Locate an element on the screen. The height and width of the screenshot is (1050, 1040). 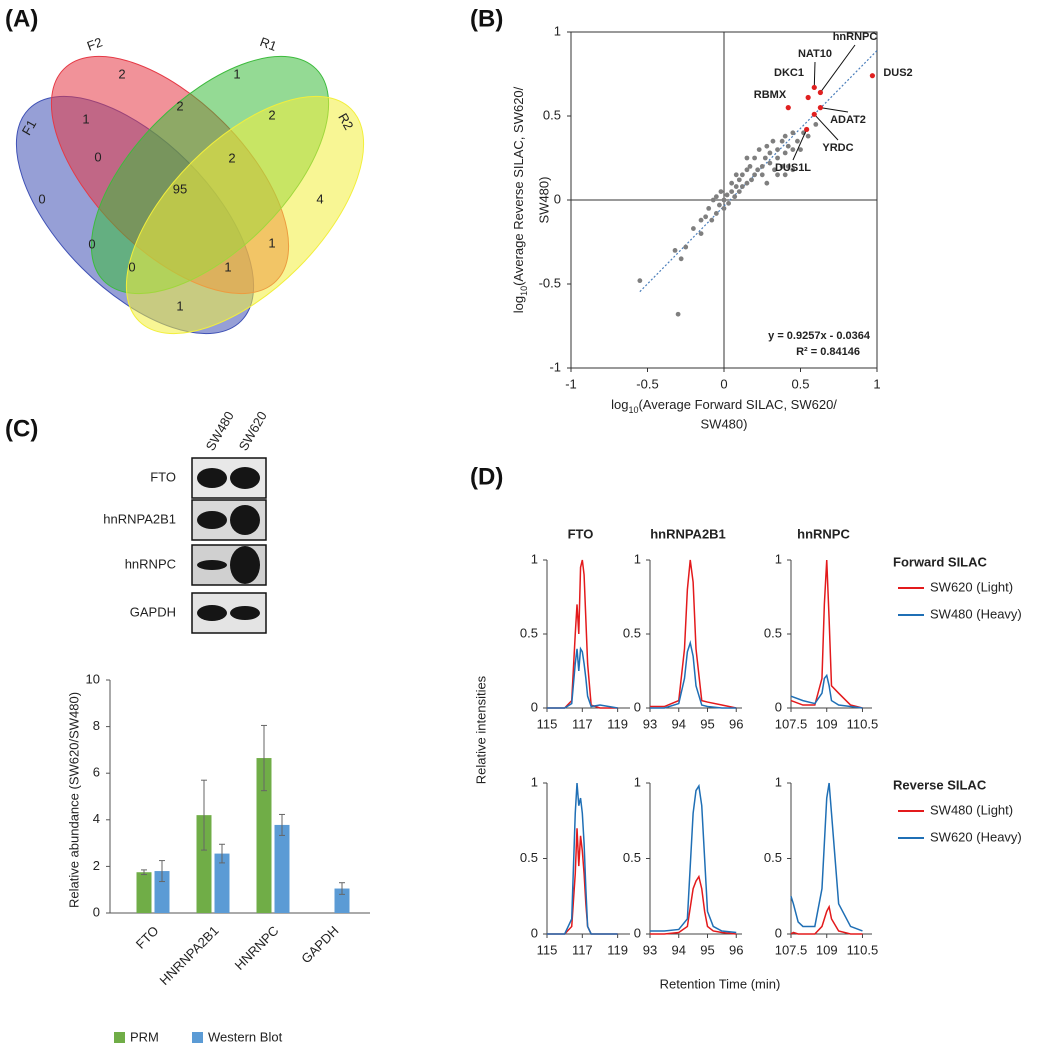
r-squared: R² = 0.84146 is located at coordinates (828, 352).